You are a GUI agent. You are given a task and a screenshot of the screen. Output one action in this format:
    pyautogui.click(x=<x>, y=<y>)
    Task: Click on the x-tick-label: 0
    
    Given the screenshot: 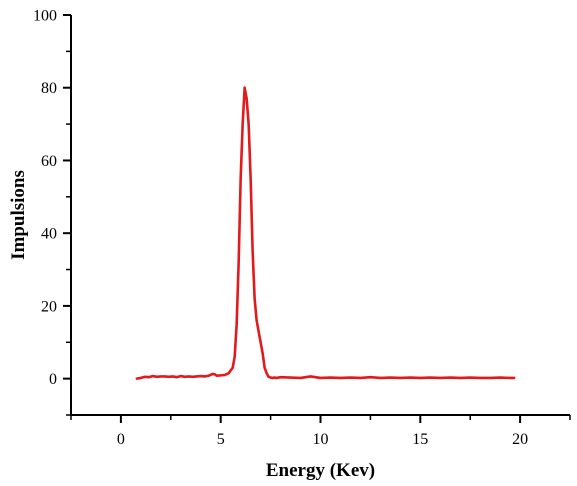 What is the action you would take?
    pyautogui.click(x=121, y=439)
    